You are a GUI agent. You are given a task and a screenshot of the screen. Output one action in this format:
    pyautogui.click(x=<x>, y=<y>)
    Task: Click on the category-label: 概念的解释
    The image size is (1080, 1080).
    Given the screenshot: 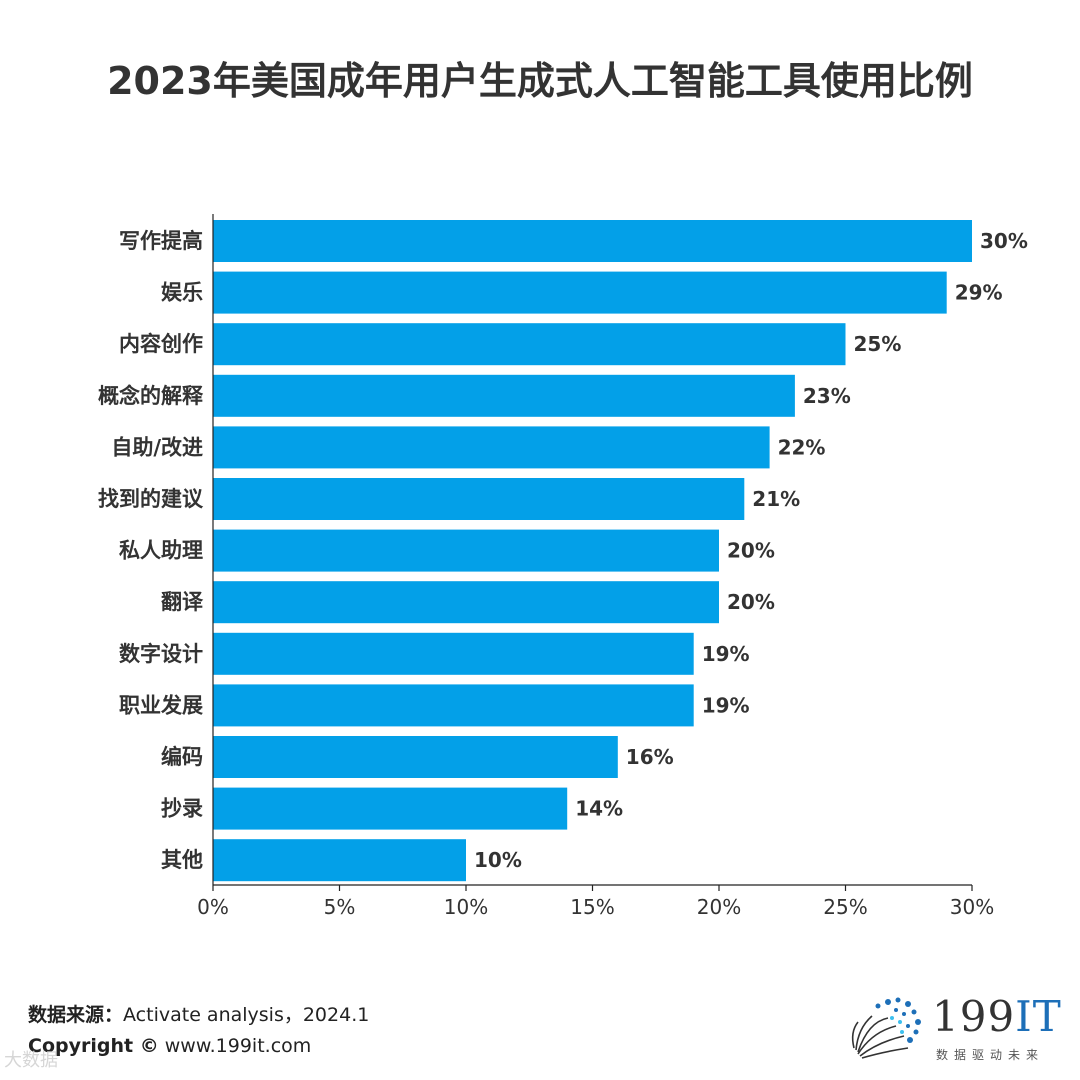 What is the action you would take?
    pyautogui.click(x=151, y=396)
    